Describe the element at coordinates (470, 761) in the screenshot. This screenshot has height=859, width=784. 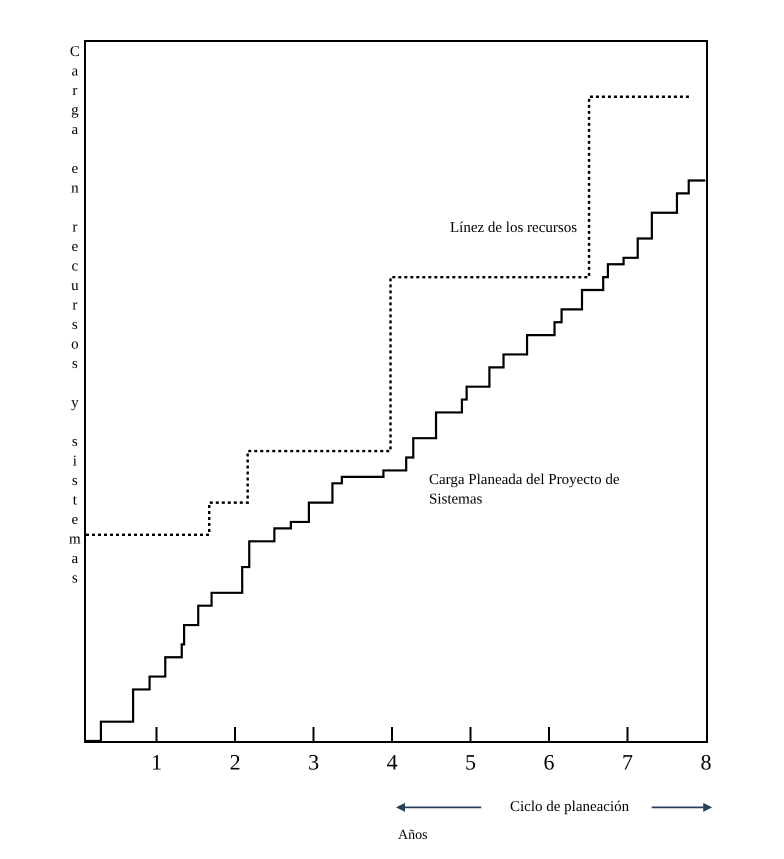
I see `x-tick-label: 5` at that location.